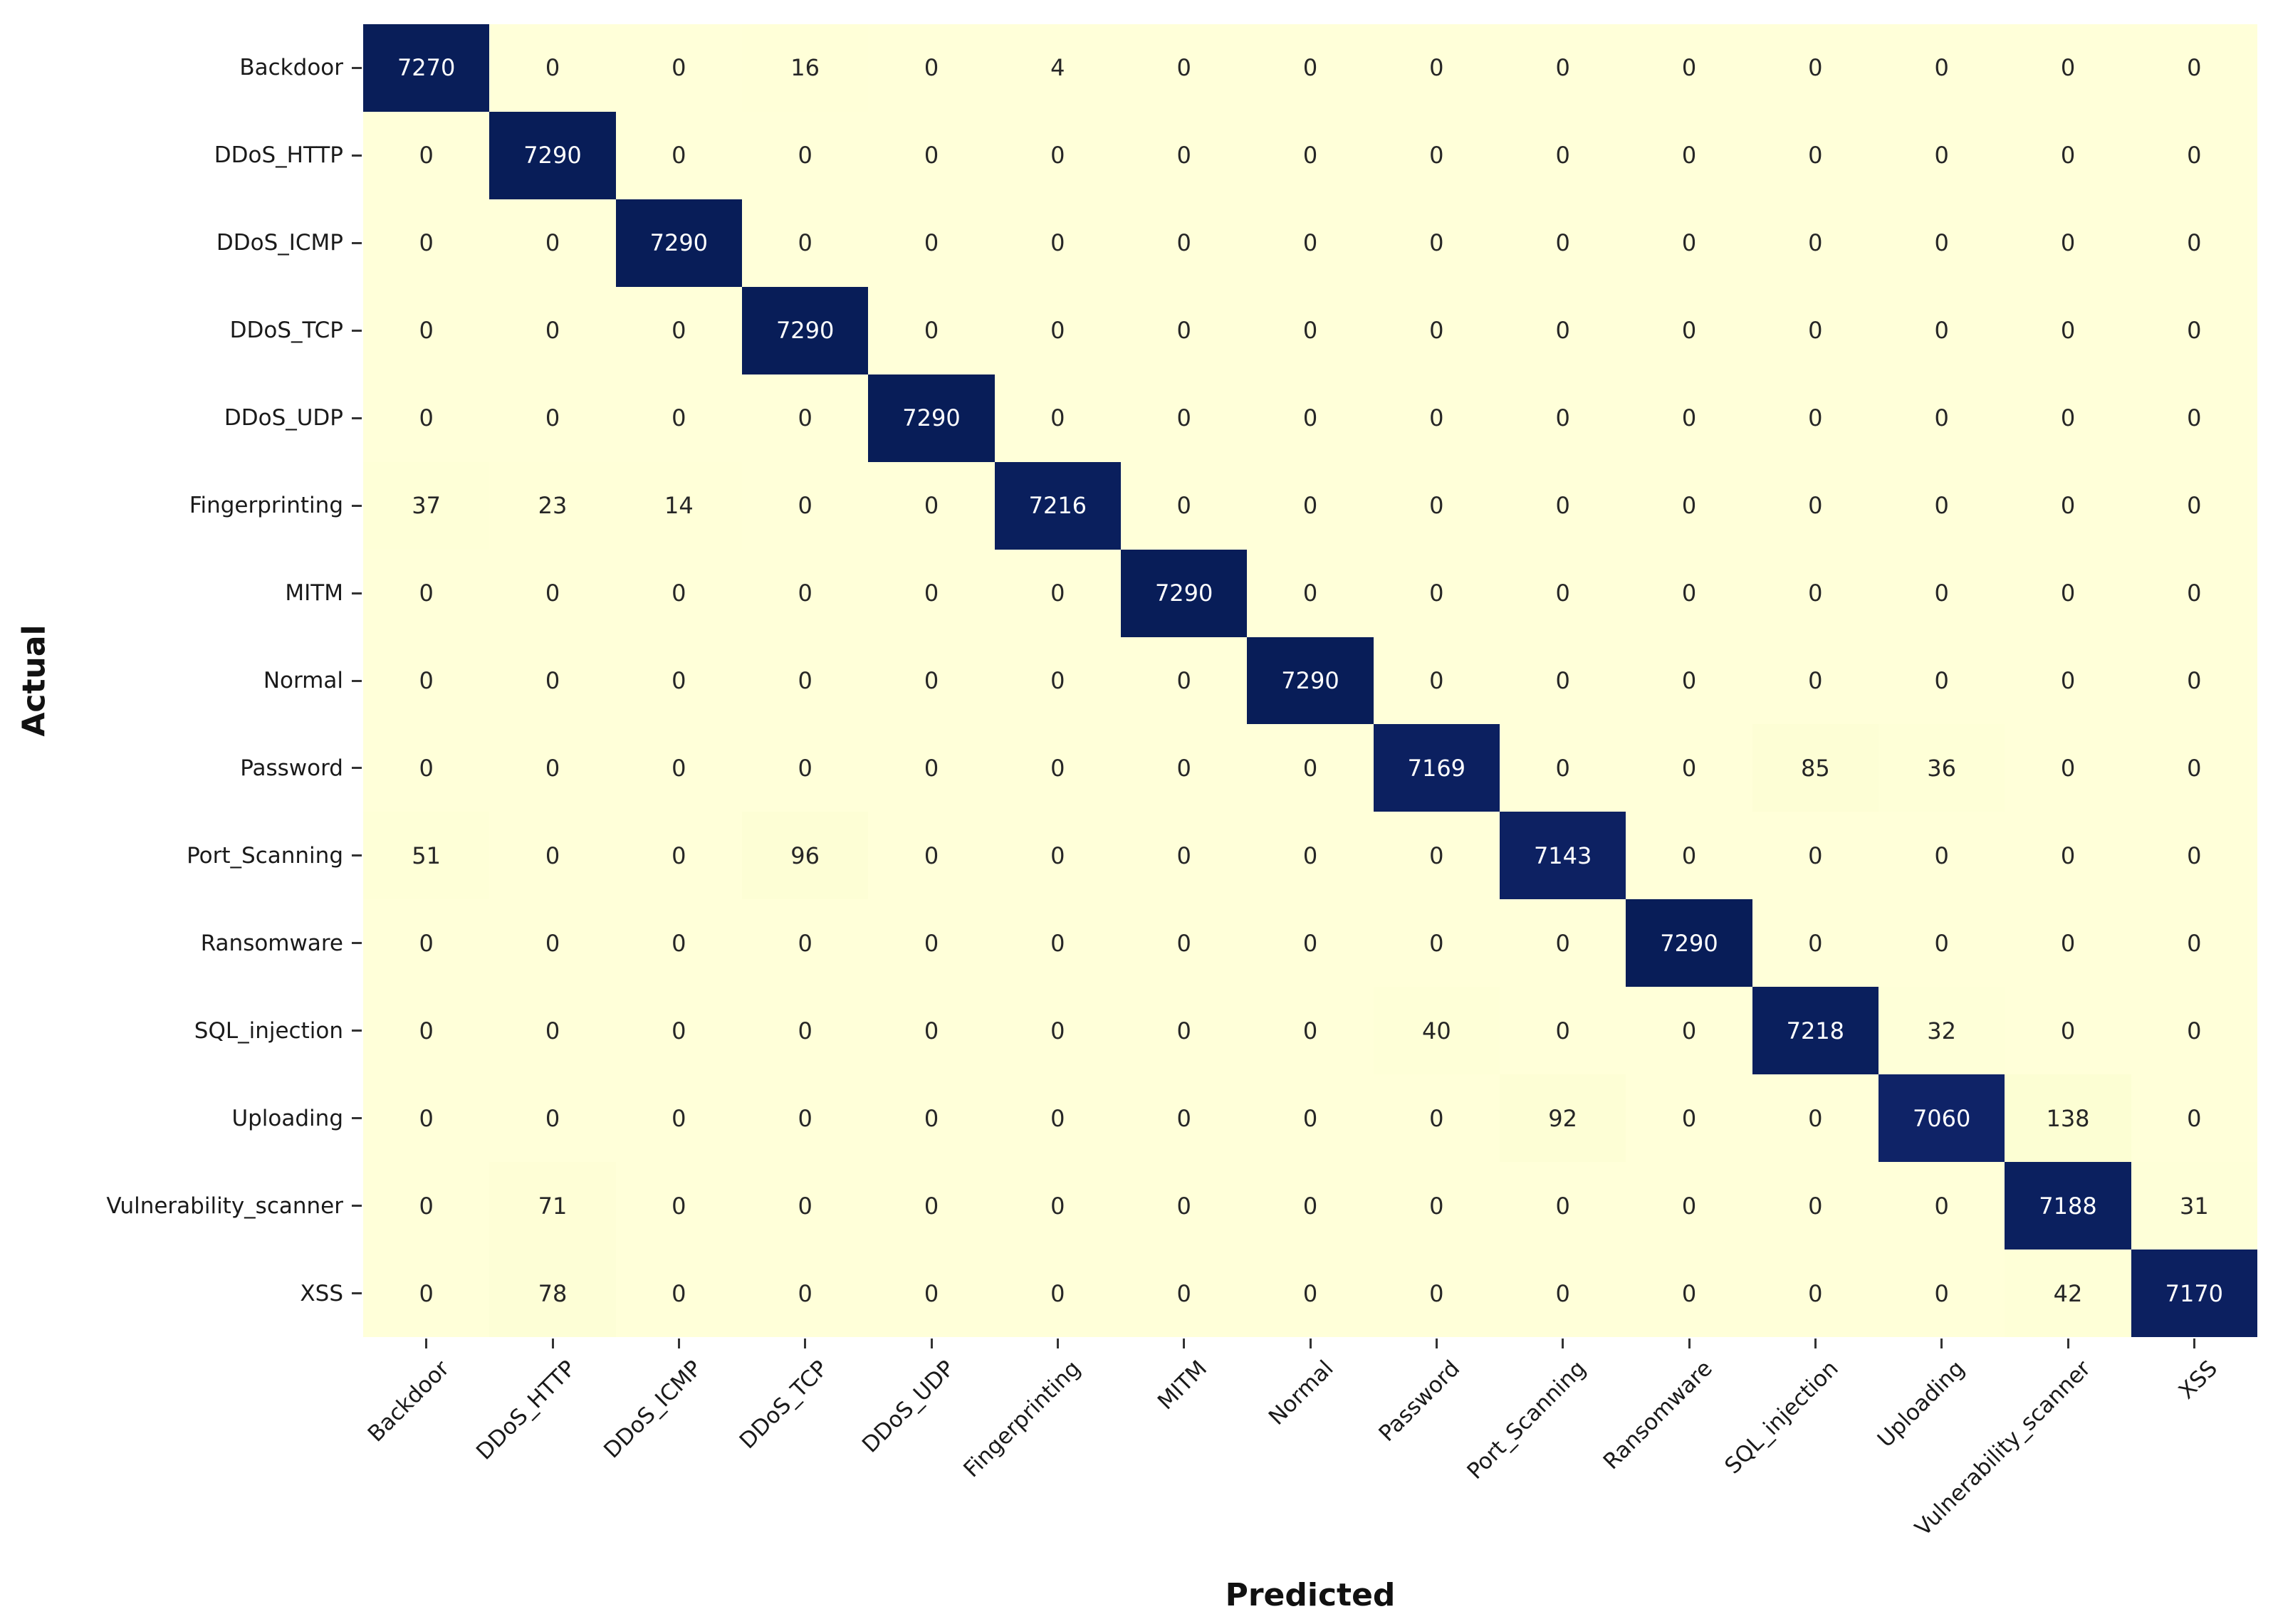  I want to click on matrix-cell: 7143, so click(1562, 856).